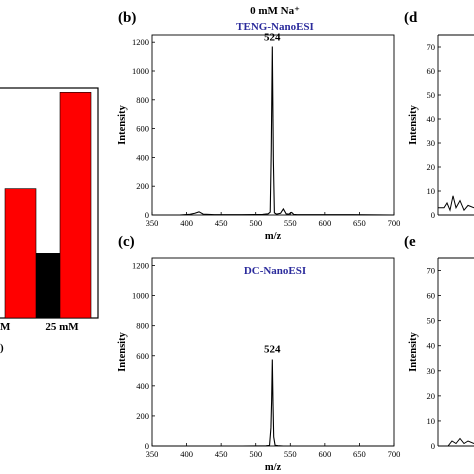 Image resolution: width=474 pixels, height=474 pixels. Describe the element at coordinates (275, 27) in the screenshot. I see `panel-b-title: TENG-NanoESI` at that location.